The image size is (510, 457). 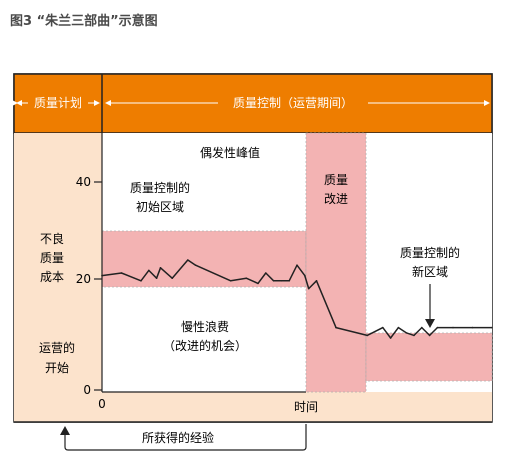 I want to click on figure-title: 图3 “朱兰三部曲”示意图, so click(x=84, y=21).